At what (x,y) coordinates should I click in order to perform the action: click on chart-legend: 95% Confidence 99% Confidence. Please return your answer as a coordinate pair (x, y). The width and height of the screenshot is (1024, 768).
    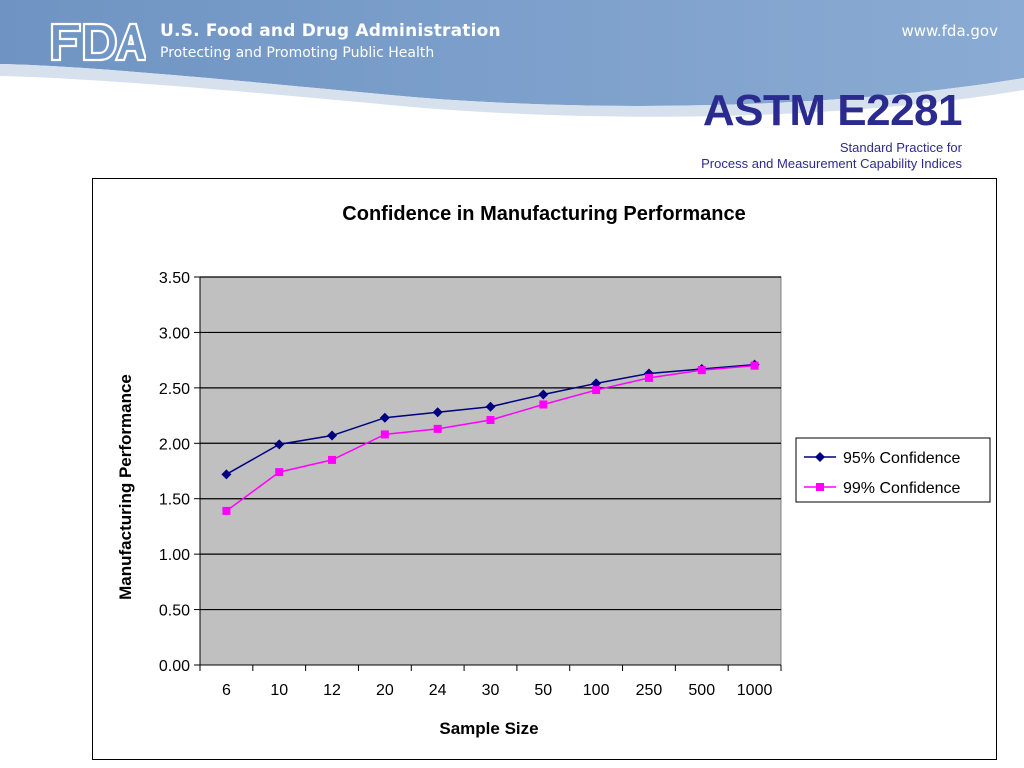
    Looking at the image, I should click on (893, 470).